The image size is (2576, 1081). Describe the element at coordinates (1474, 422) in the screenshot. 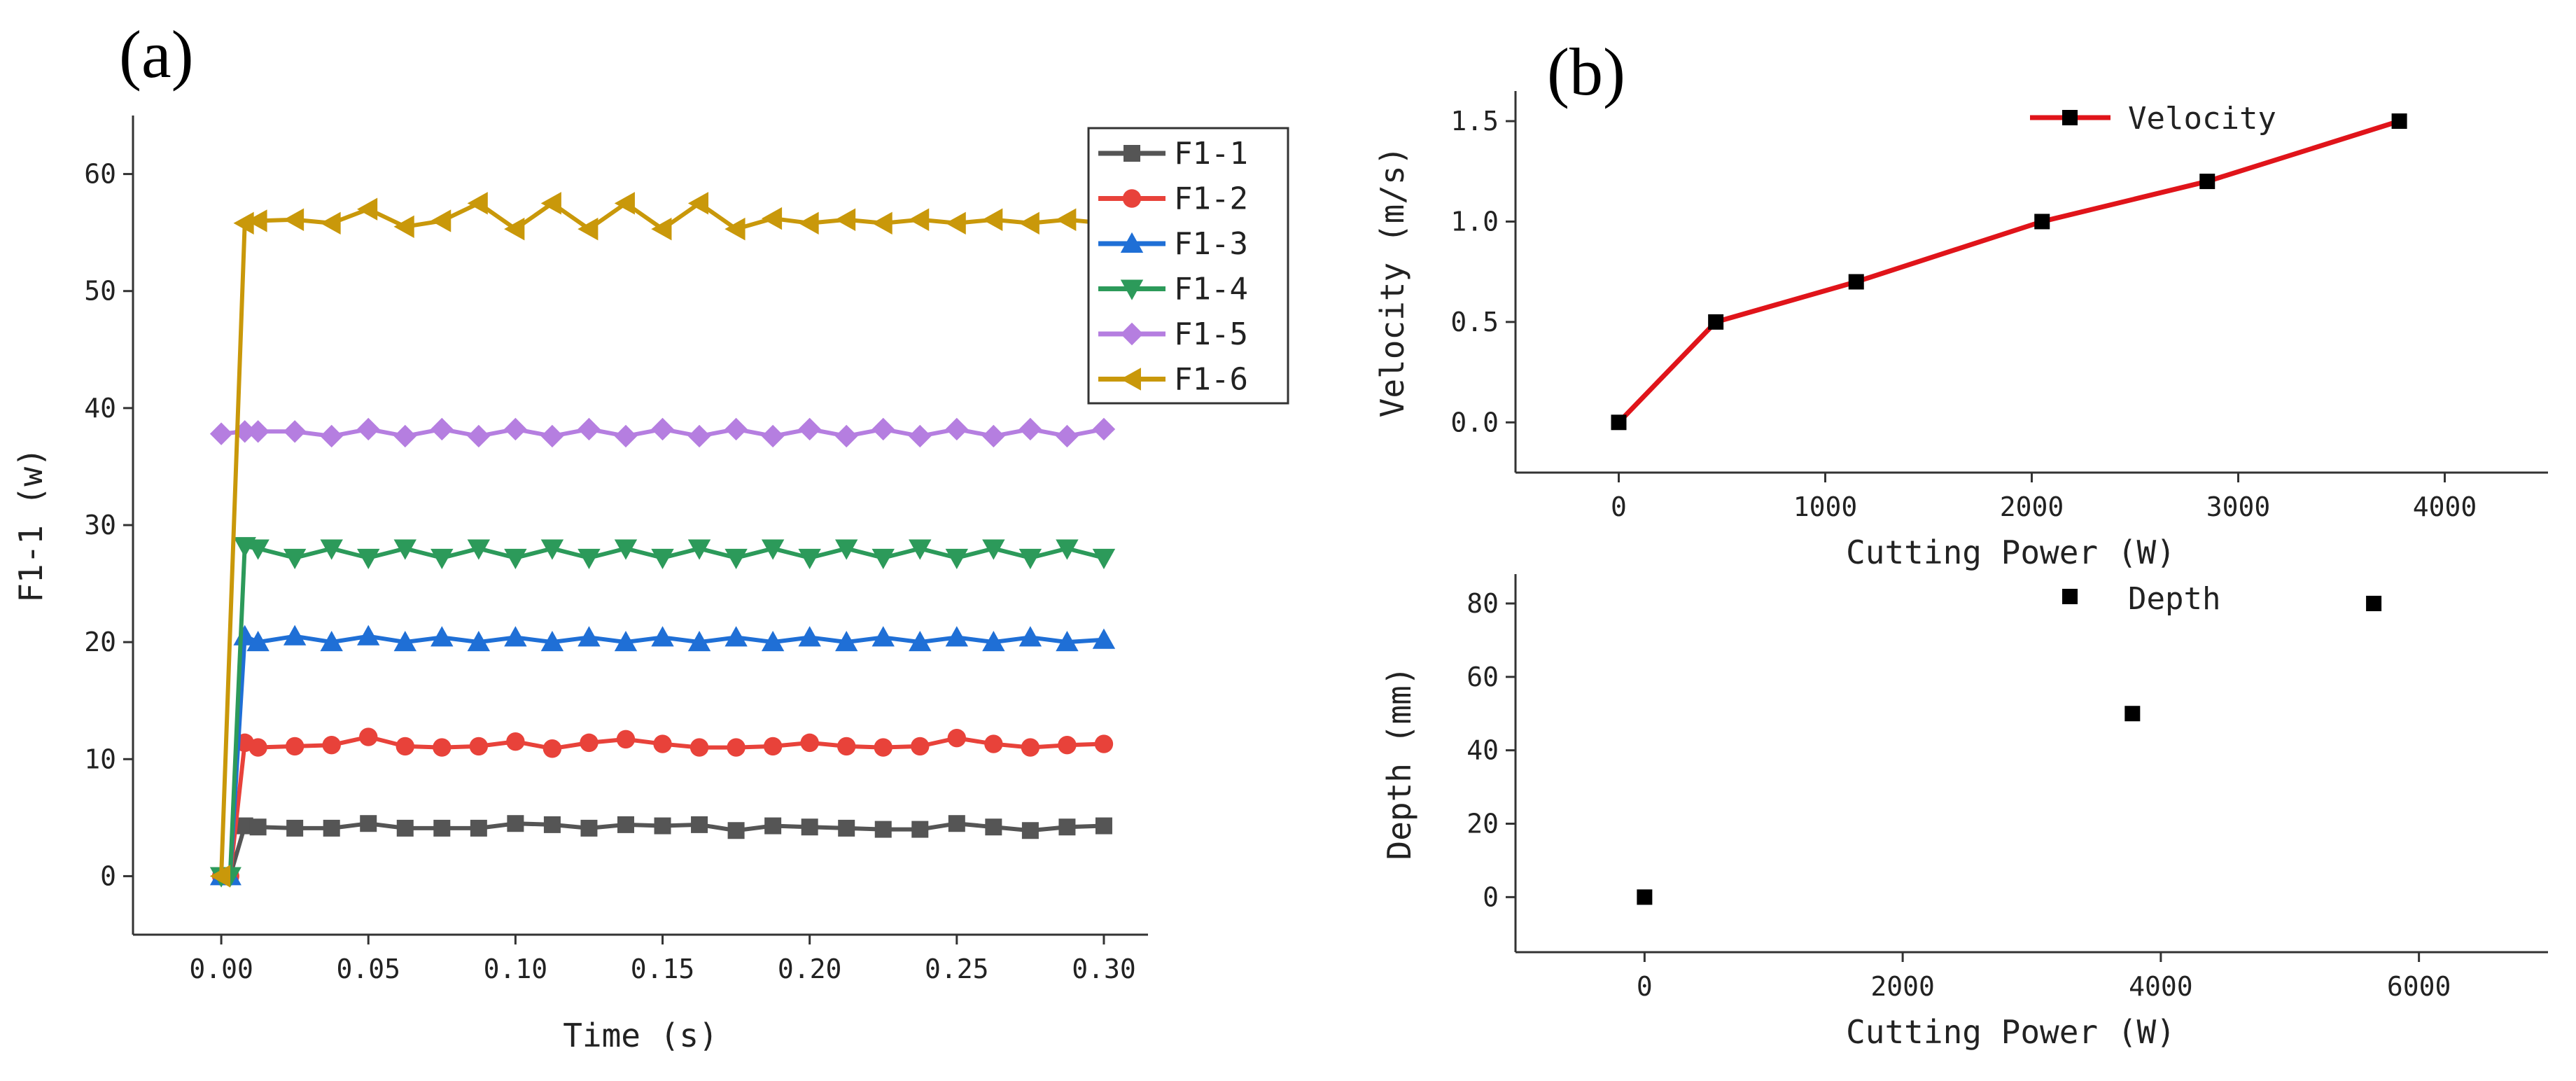

I see `y-tick-label: 0.0` at that location.